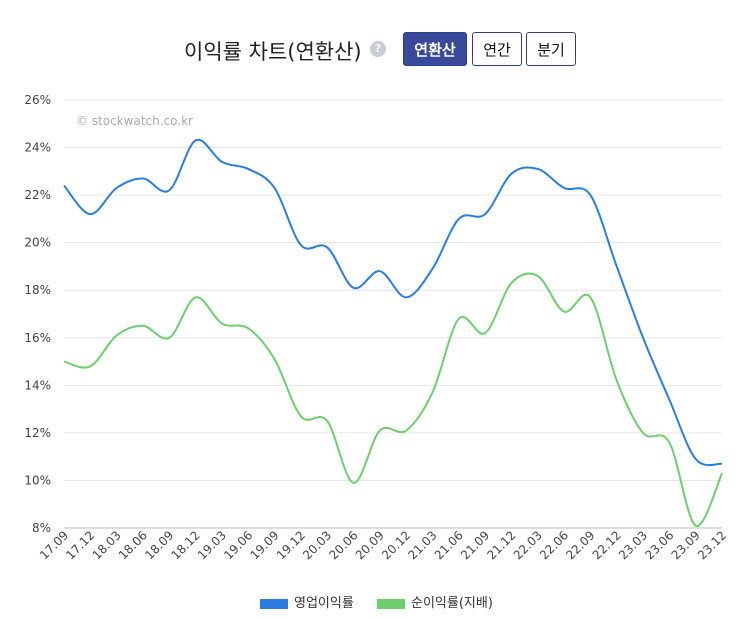 The height and width of the screenshot is (619, 744). Describe the element at coordinates (186, 545) in the screenshot. I see `x-tick-label: 18.12` at that location.